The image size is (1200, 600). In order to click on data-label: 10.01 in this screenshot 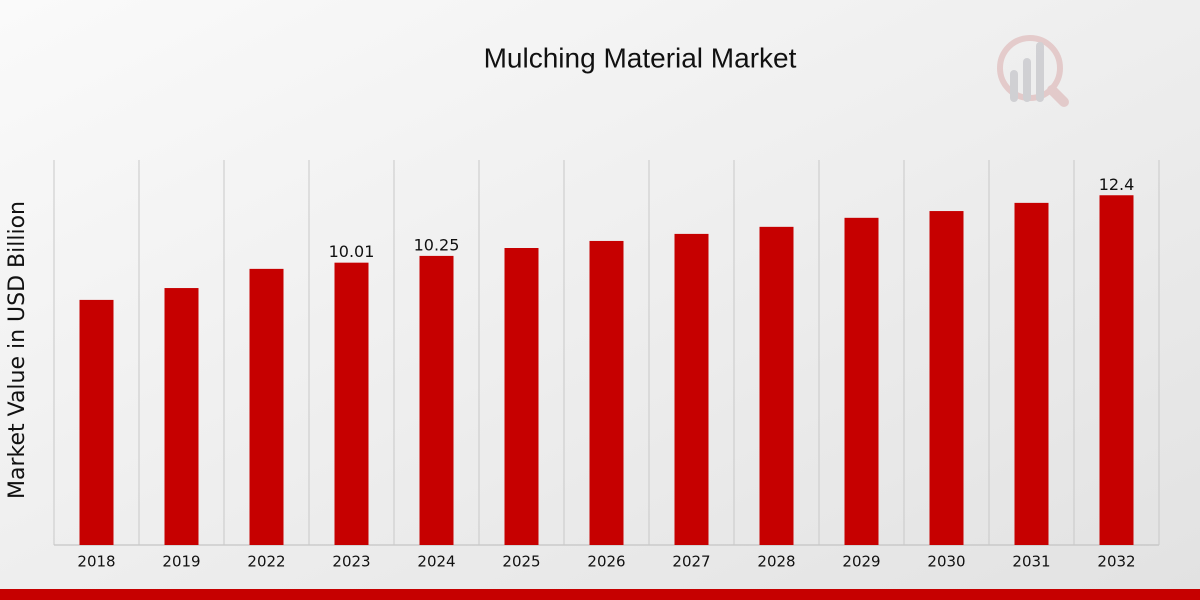, I will do `click(352, 251)`.